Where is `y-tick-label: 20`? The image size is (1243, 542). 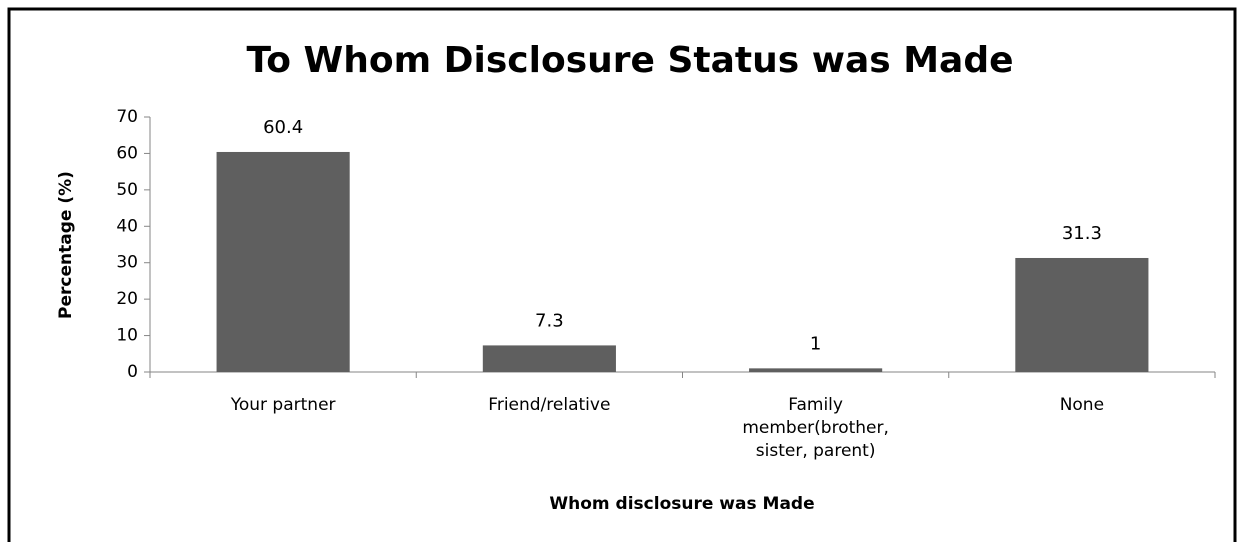
y-tick-label: 20 is located at coordinates (127, 299).